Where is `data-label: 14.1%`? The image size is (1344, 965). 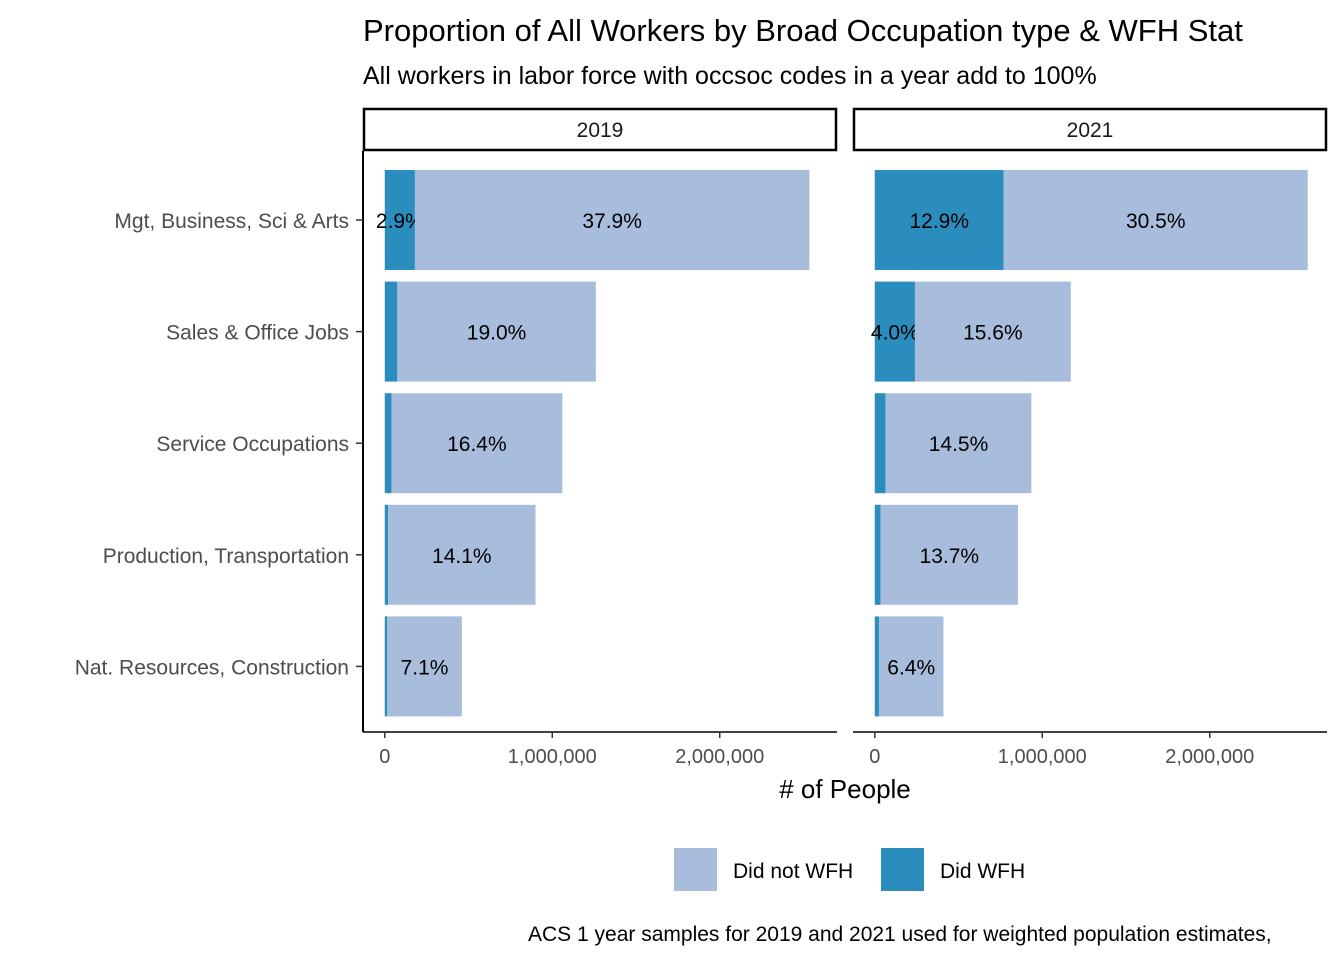
data-label: 14.1% is located at coordinates (462, 556).